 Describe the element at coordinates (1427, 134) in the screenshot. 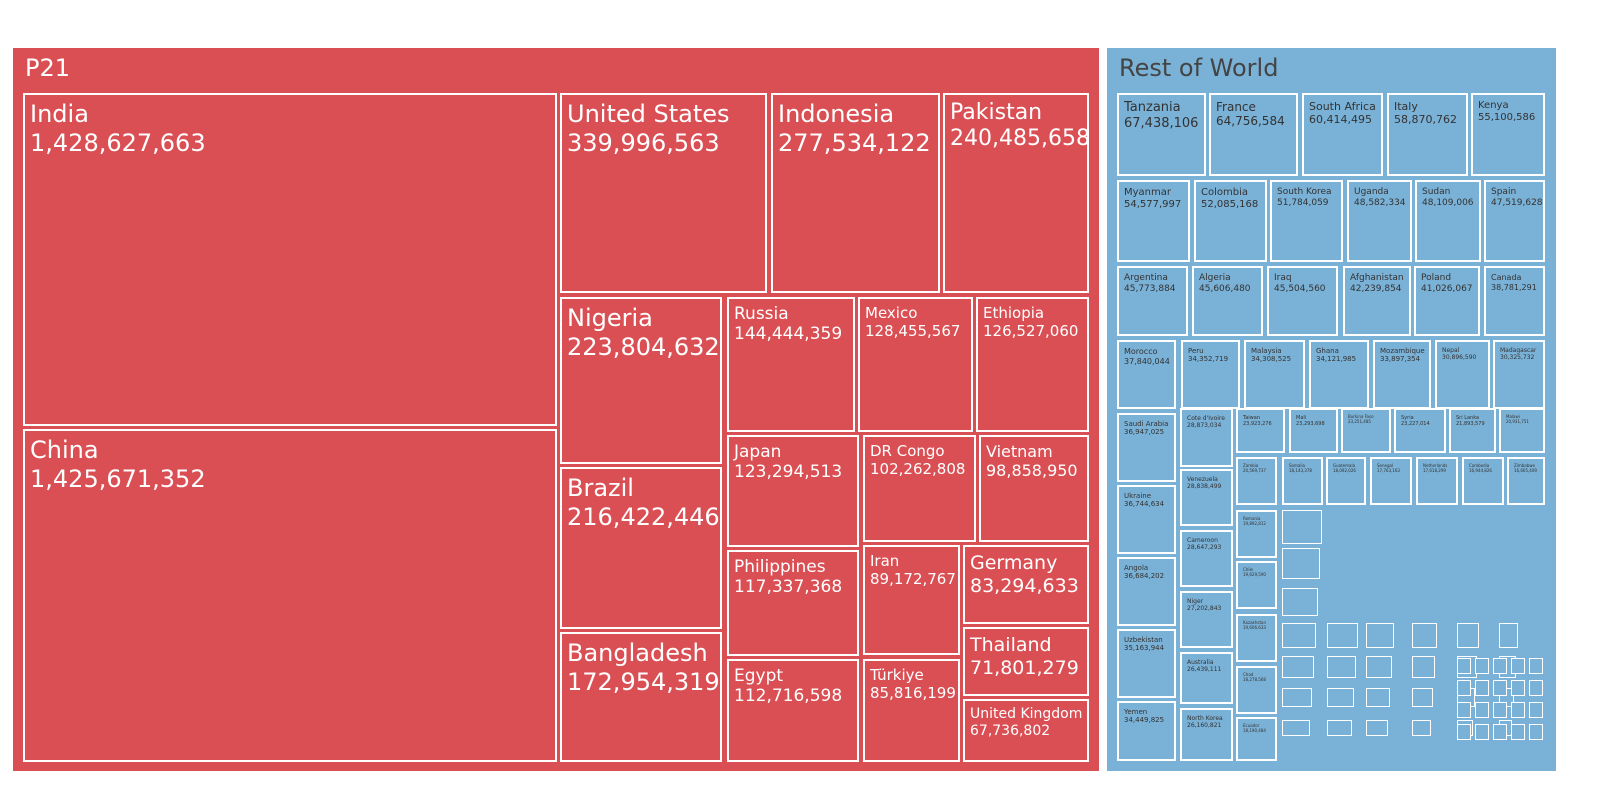

I see `treemap-tile-italy: Italy 58,870,762` at that location.